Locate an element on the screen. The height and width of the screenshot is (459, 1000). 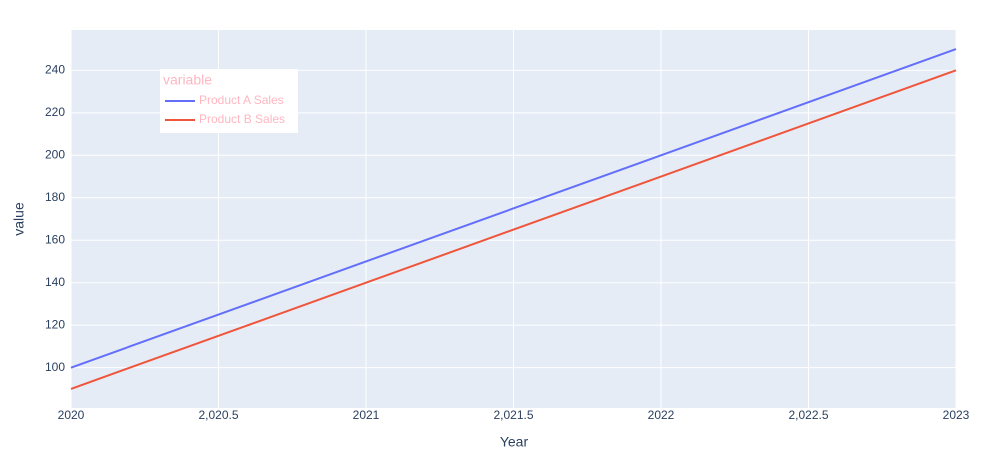
y-tick-label: 120 is located at coordinates (55, 324).